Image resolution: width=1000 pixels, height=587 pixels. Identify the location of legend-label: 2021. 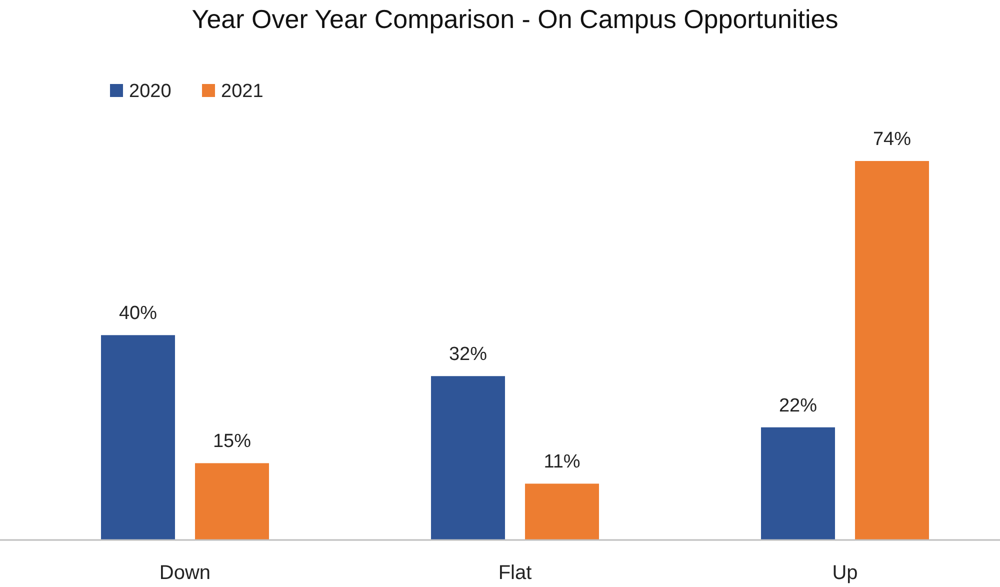
(242, 91).